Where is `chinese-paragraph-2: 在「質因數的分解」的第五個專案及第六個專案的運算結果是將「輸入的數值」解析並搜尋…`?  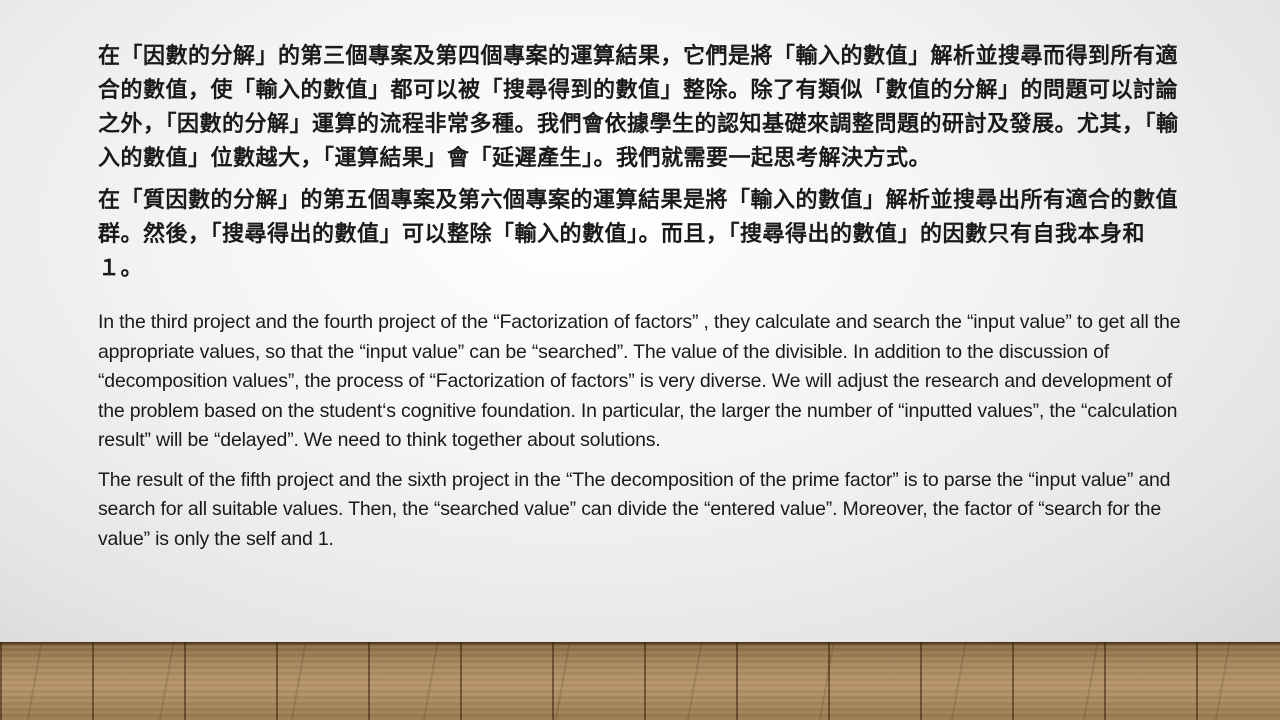 chinese-paragraph-2: 在「質因數的分解」的第五個專案及第六個專案的運算結果是將「輸入的數值」解析並搜尋… is located at coordinates (638, 234).